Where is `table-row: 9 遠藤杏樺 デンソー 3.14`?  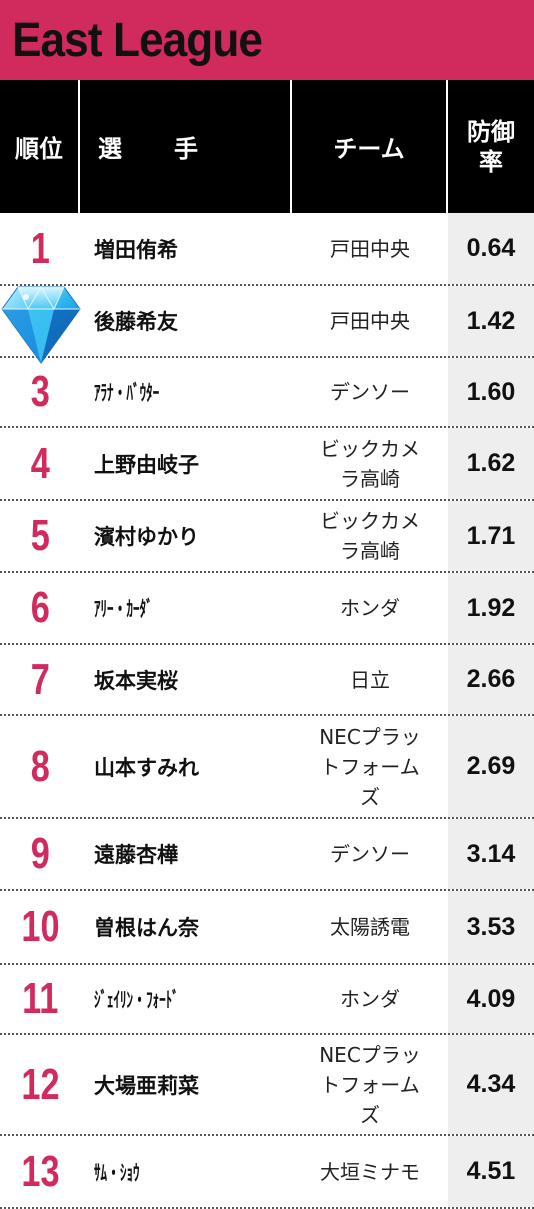 table-row: 9 遠藤杏樺 デンソー 3.14 is located at coordinates (267, 855).